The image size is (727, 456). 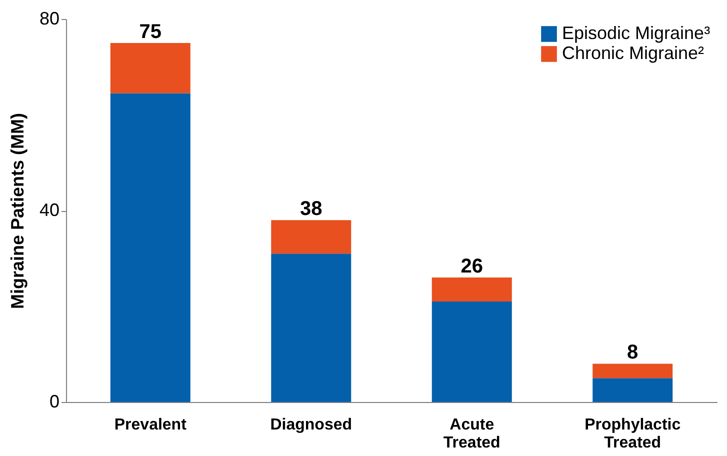 What do you see at coordinates (17, 211) in the screenshot?
I see `y-axis-title: Migraine Patients (MM)` at bounding box center [17, 211].